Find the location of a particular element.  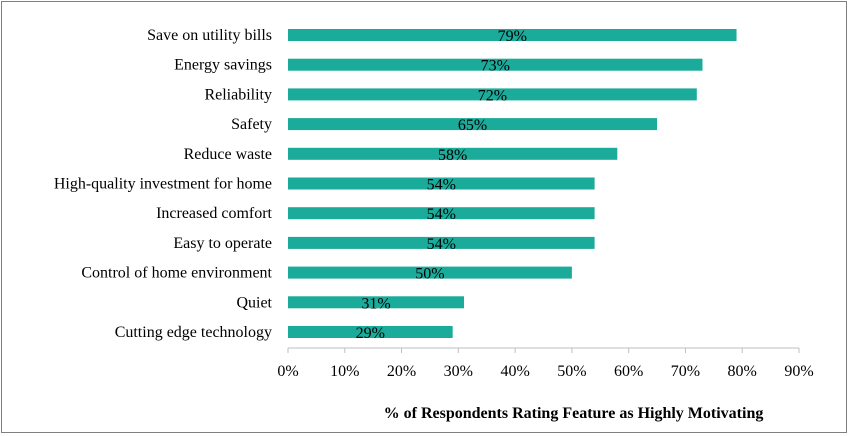

data-label: 79% is located at coordinates (512, 36).